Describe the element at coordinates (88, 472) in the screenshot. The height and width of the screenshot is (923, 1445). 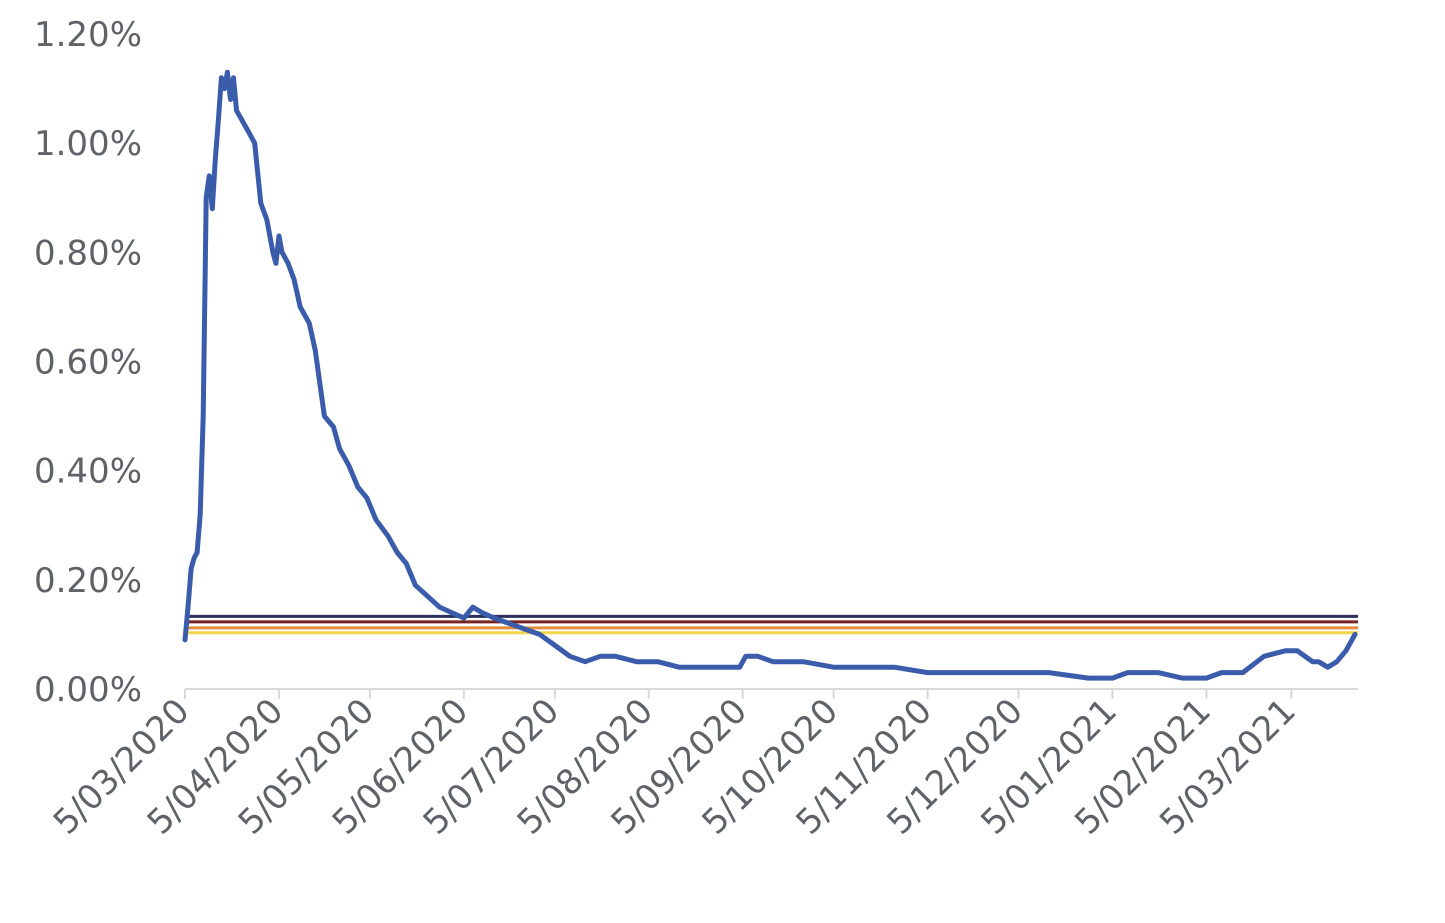
I see `y-tick-label: 0.40%` at that location.